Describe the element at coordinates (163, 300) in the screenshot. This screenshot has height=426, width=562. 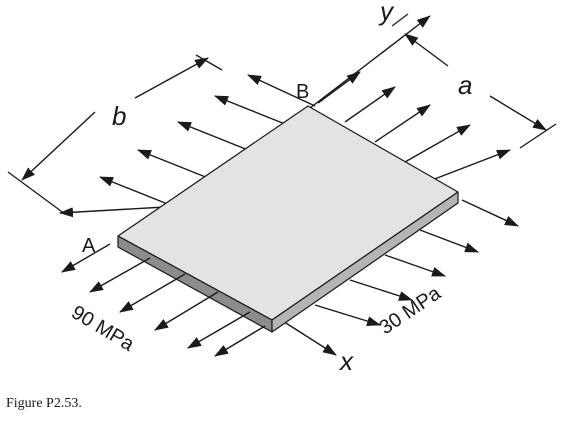
I see `stress-arrows-90-lower` at that location.